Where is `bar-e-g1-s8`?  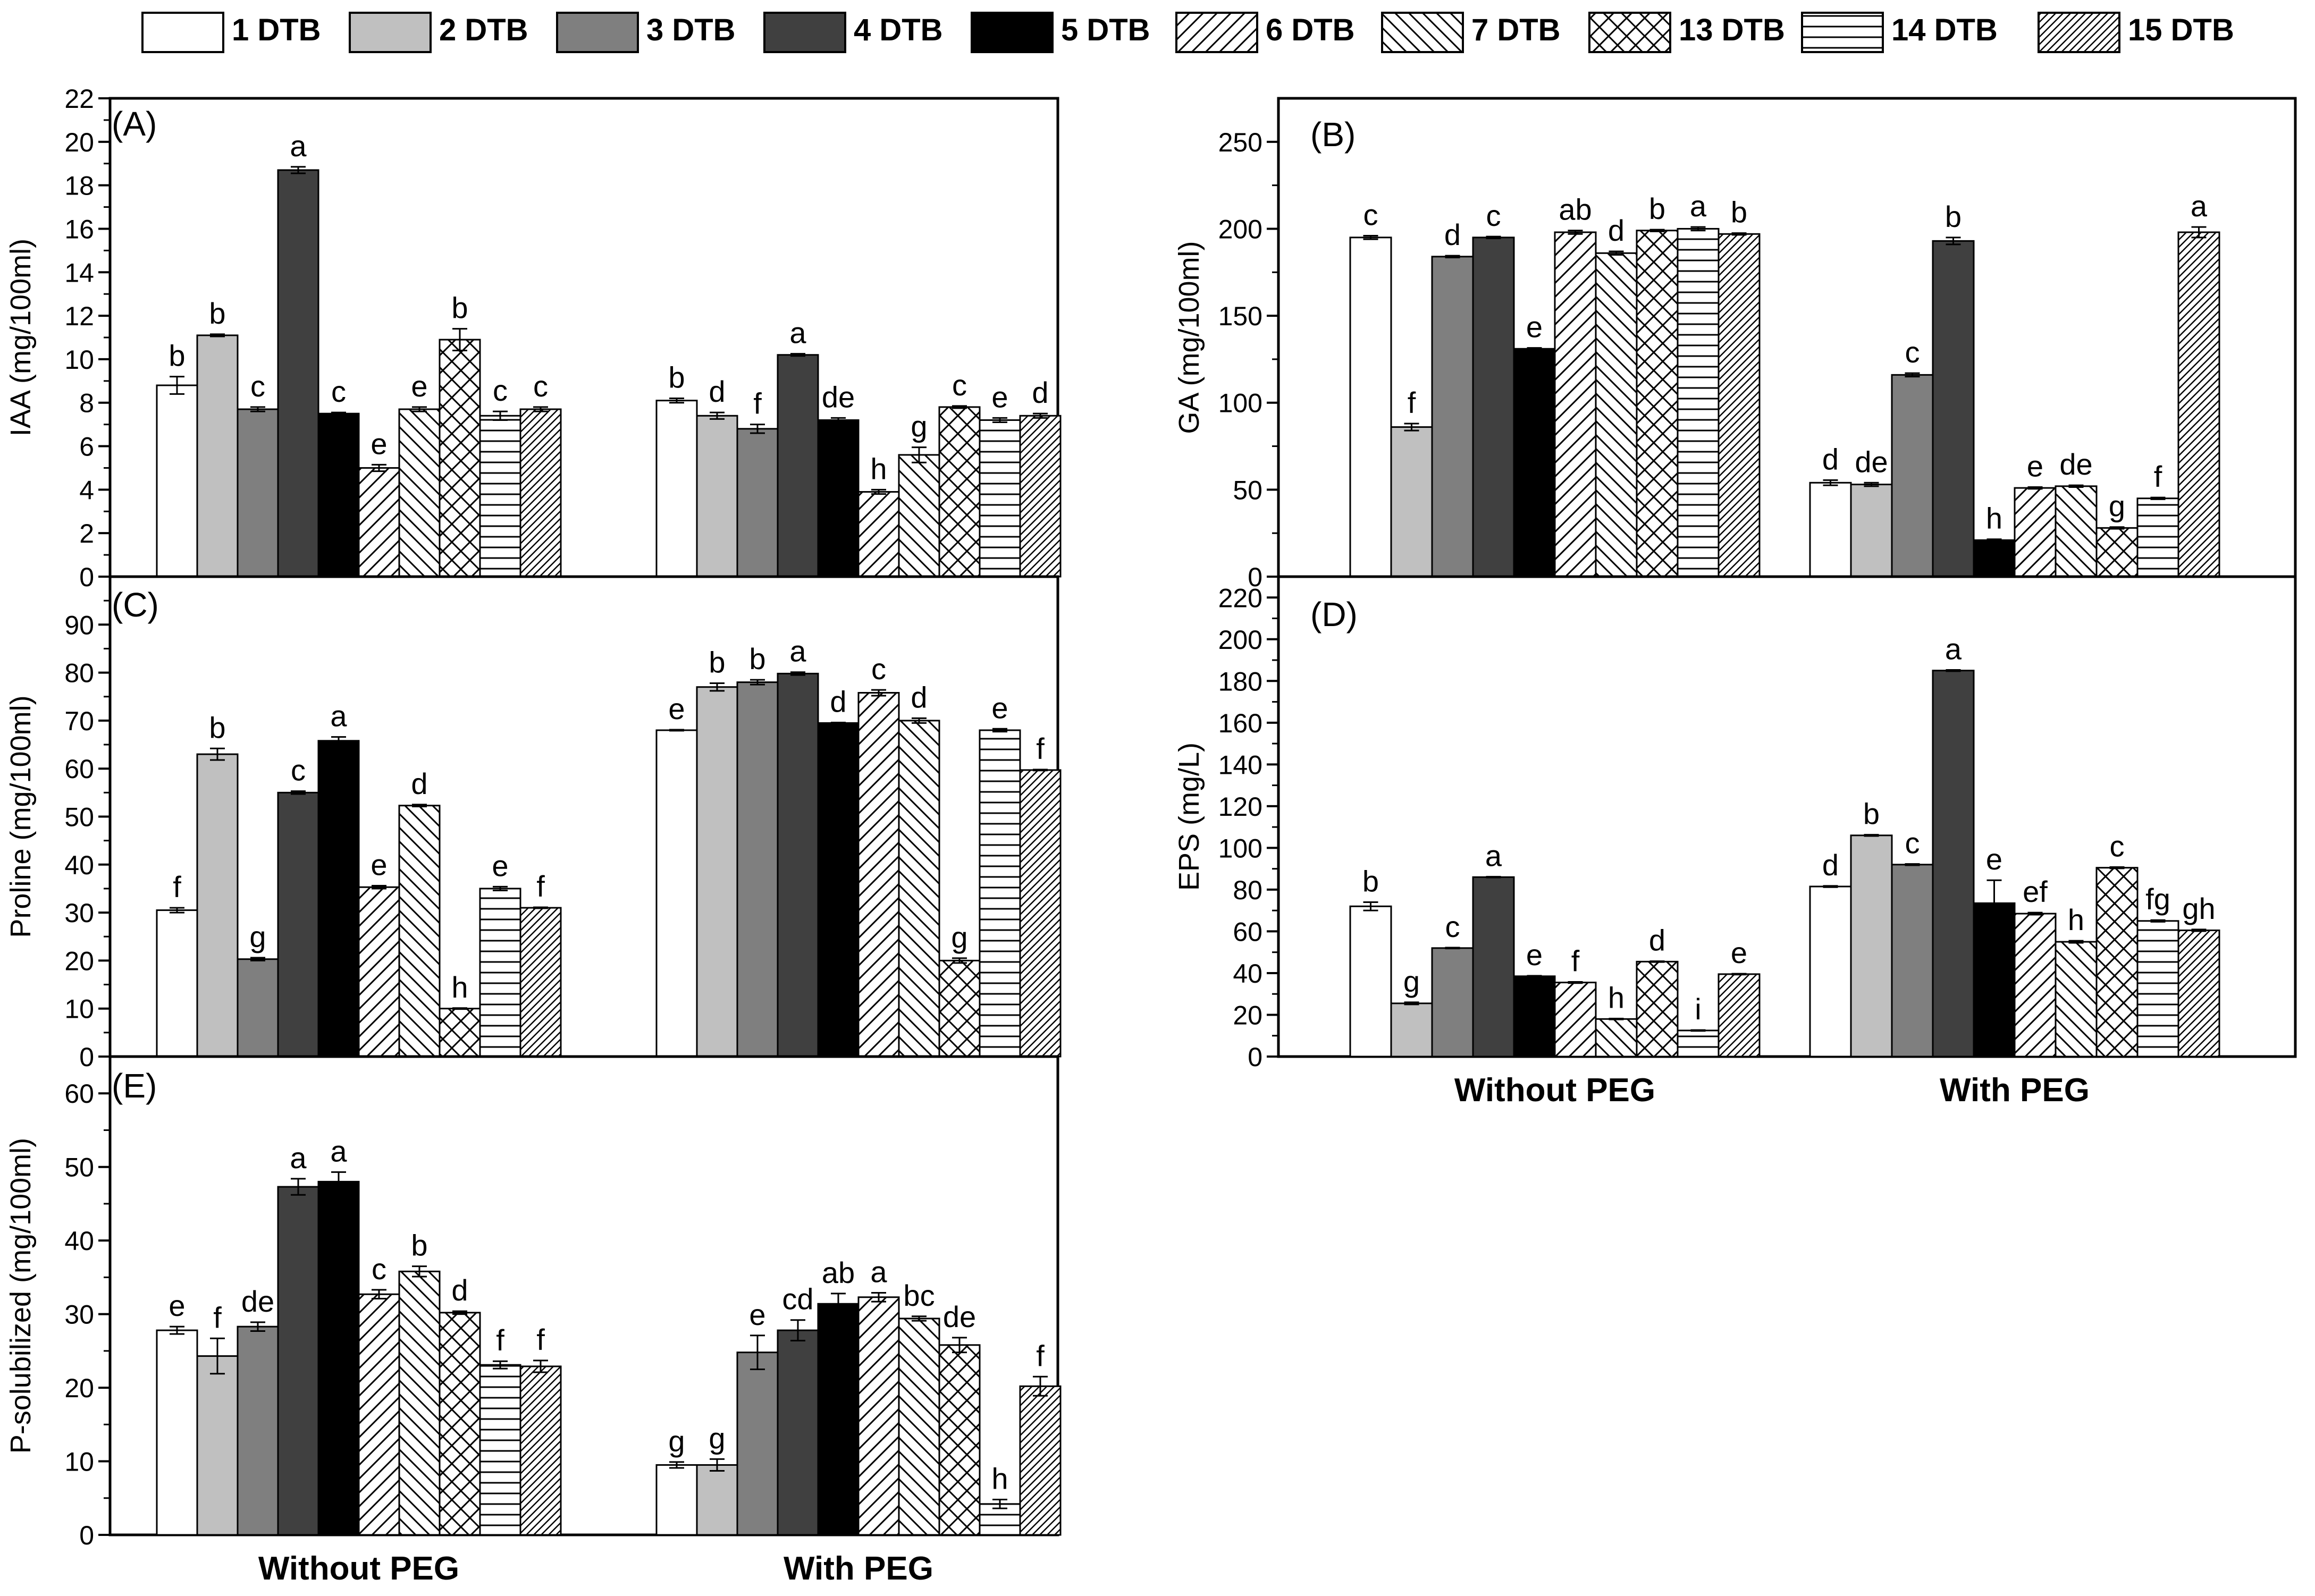 bar-e-g1-s8 is located at coordinates (460, 1424).